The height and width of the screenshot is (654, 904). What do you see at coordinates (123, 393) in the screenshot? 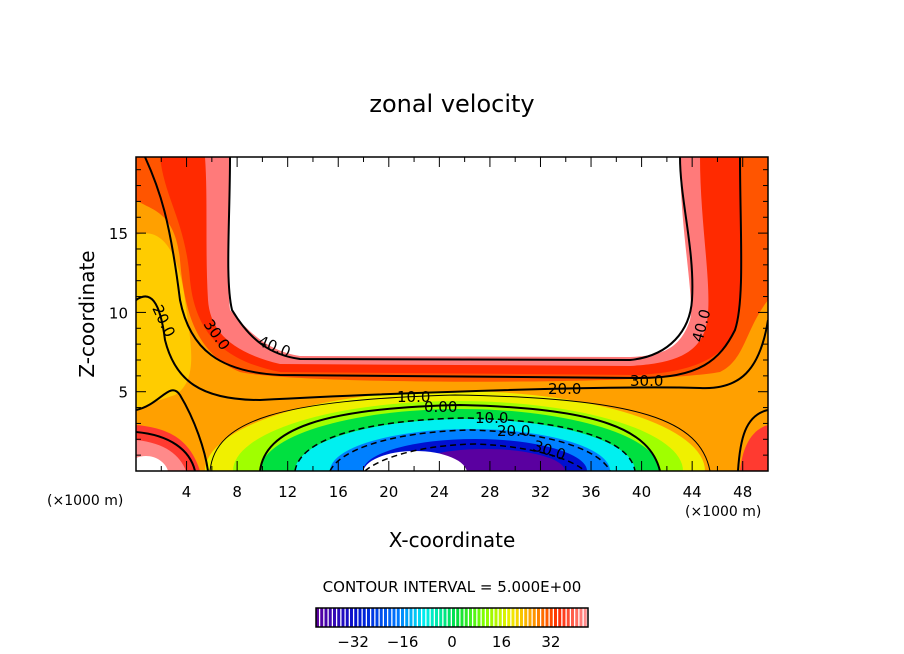
I see `y-tick-label: 5` at bounding box center [123, 393].